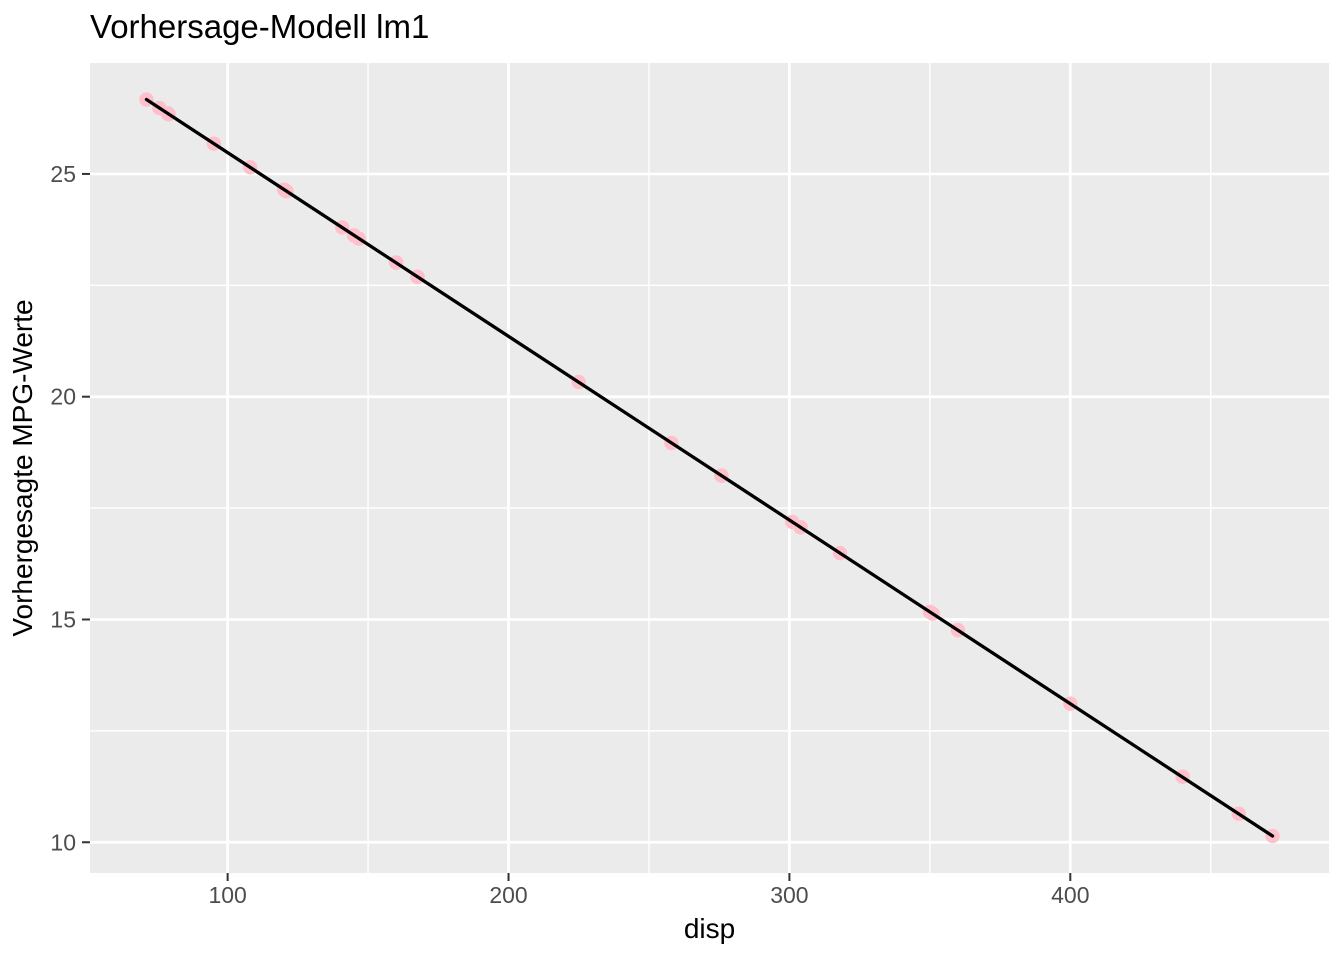 The height and width of the screenshot is (960, 1344). What do you see at coordinates (789, 895) in the screenshot?
I see `x-tick-label: 300` at bounding box center [789, 895].